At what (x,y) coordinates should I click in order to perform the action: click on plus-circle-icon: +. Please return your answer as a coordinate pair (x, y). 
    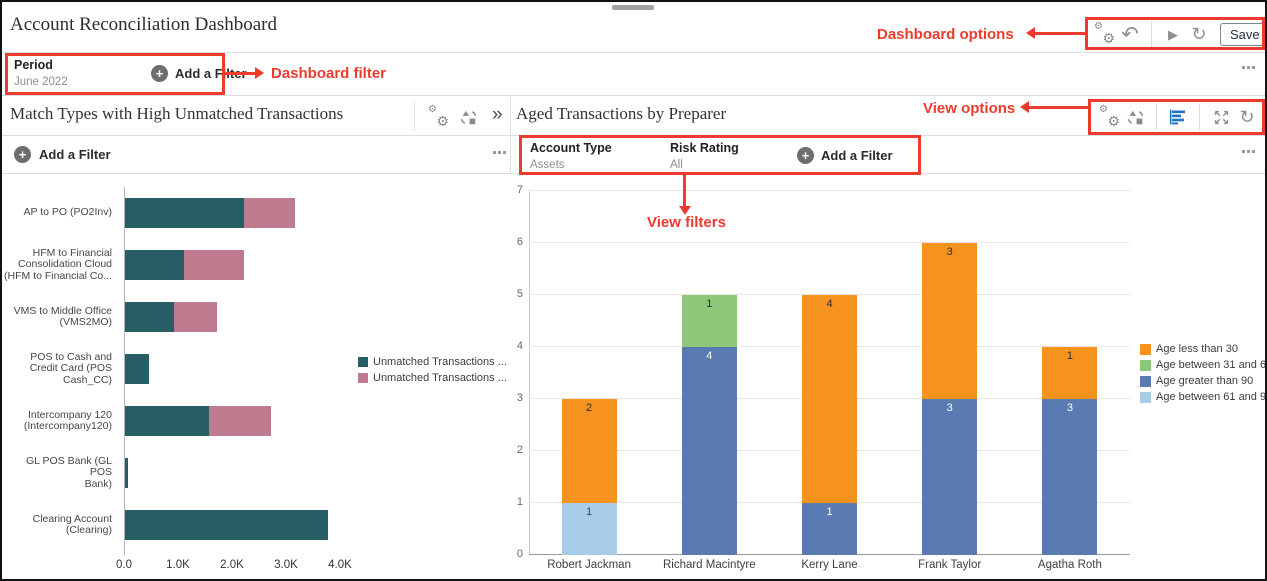
    Looking at the image, I should click on (805, 155).